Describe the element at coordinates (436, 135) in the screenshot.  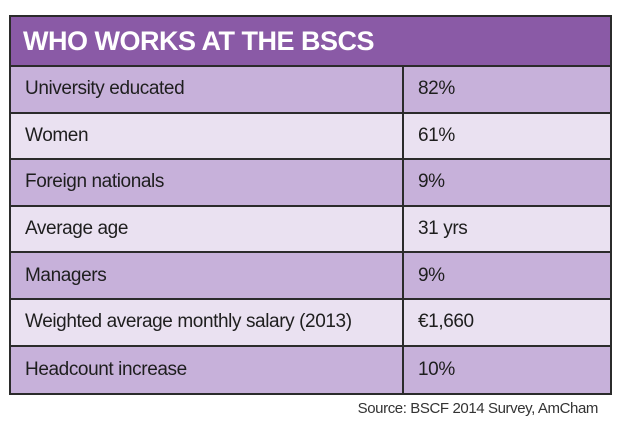
I see `row-value: 61%` at that location.